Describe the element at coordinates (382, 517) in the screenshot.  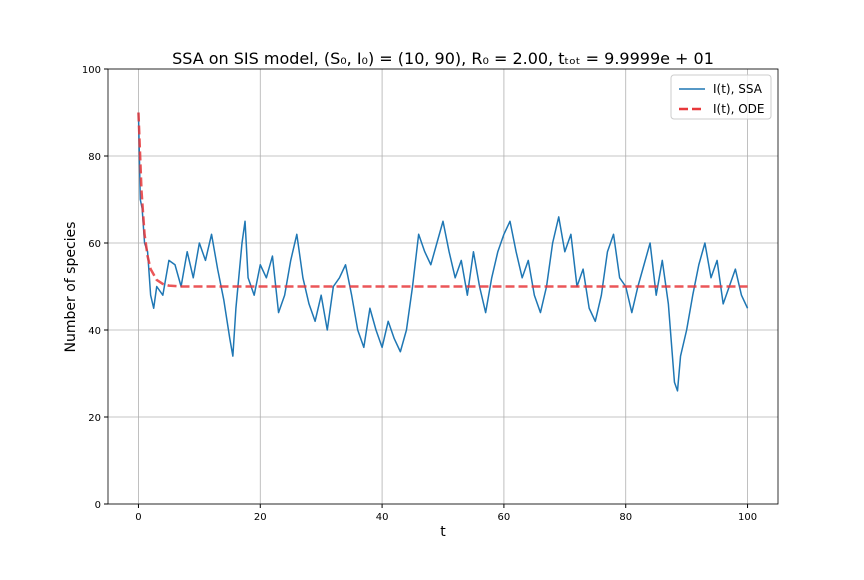
I see `x-tick-label: 40` at that location.